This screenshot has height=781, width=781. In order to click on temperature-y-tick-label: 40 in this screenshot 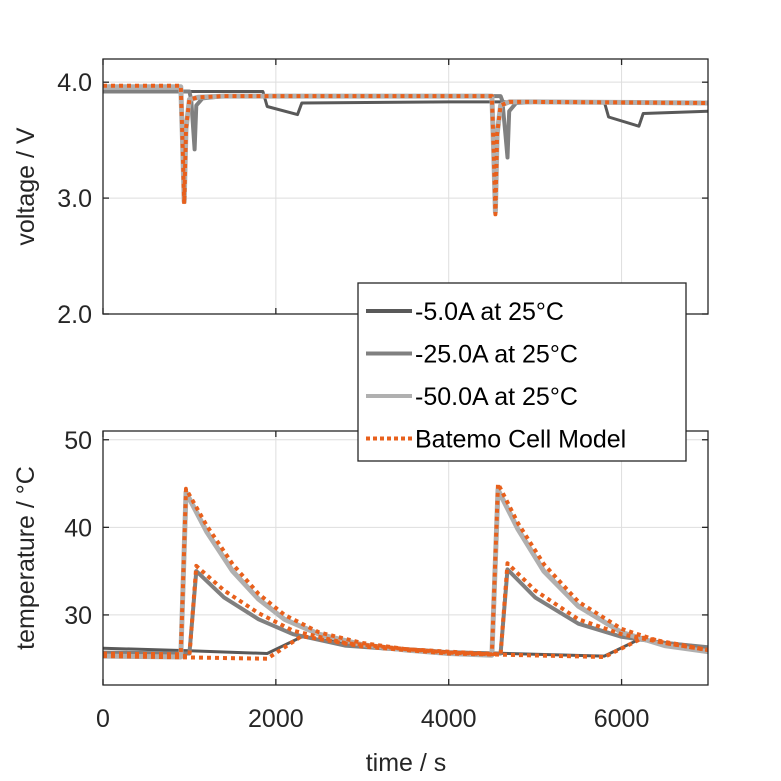, I will do `click(78, 528)`.